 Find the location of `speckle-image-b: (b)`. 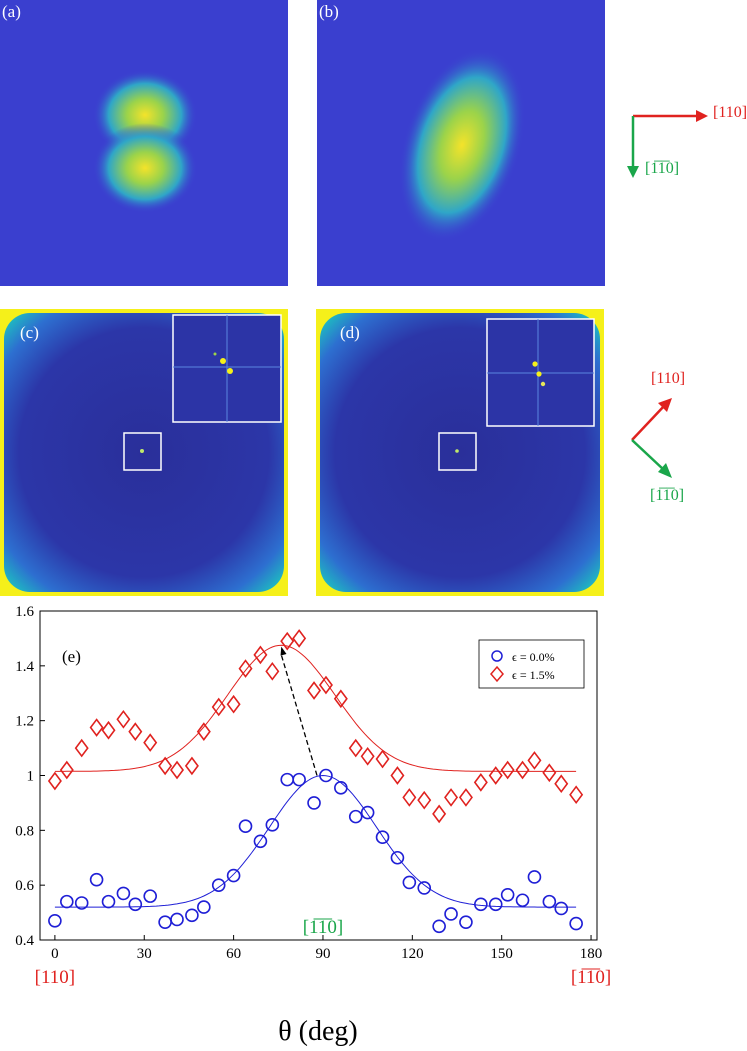

speckle-image-b: (b) is located at coordinates (461, 143).